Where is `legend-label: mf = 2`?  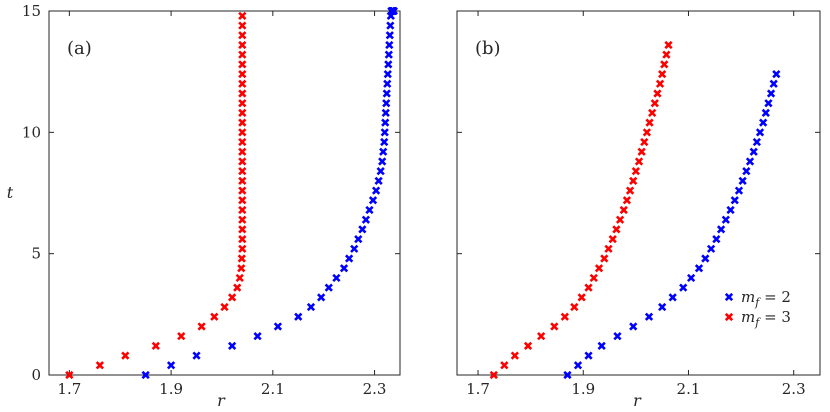 legend-label: mf = 2 is located at coordinates (766, 298).